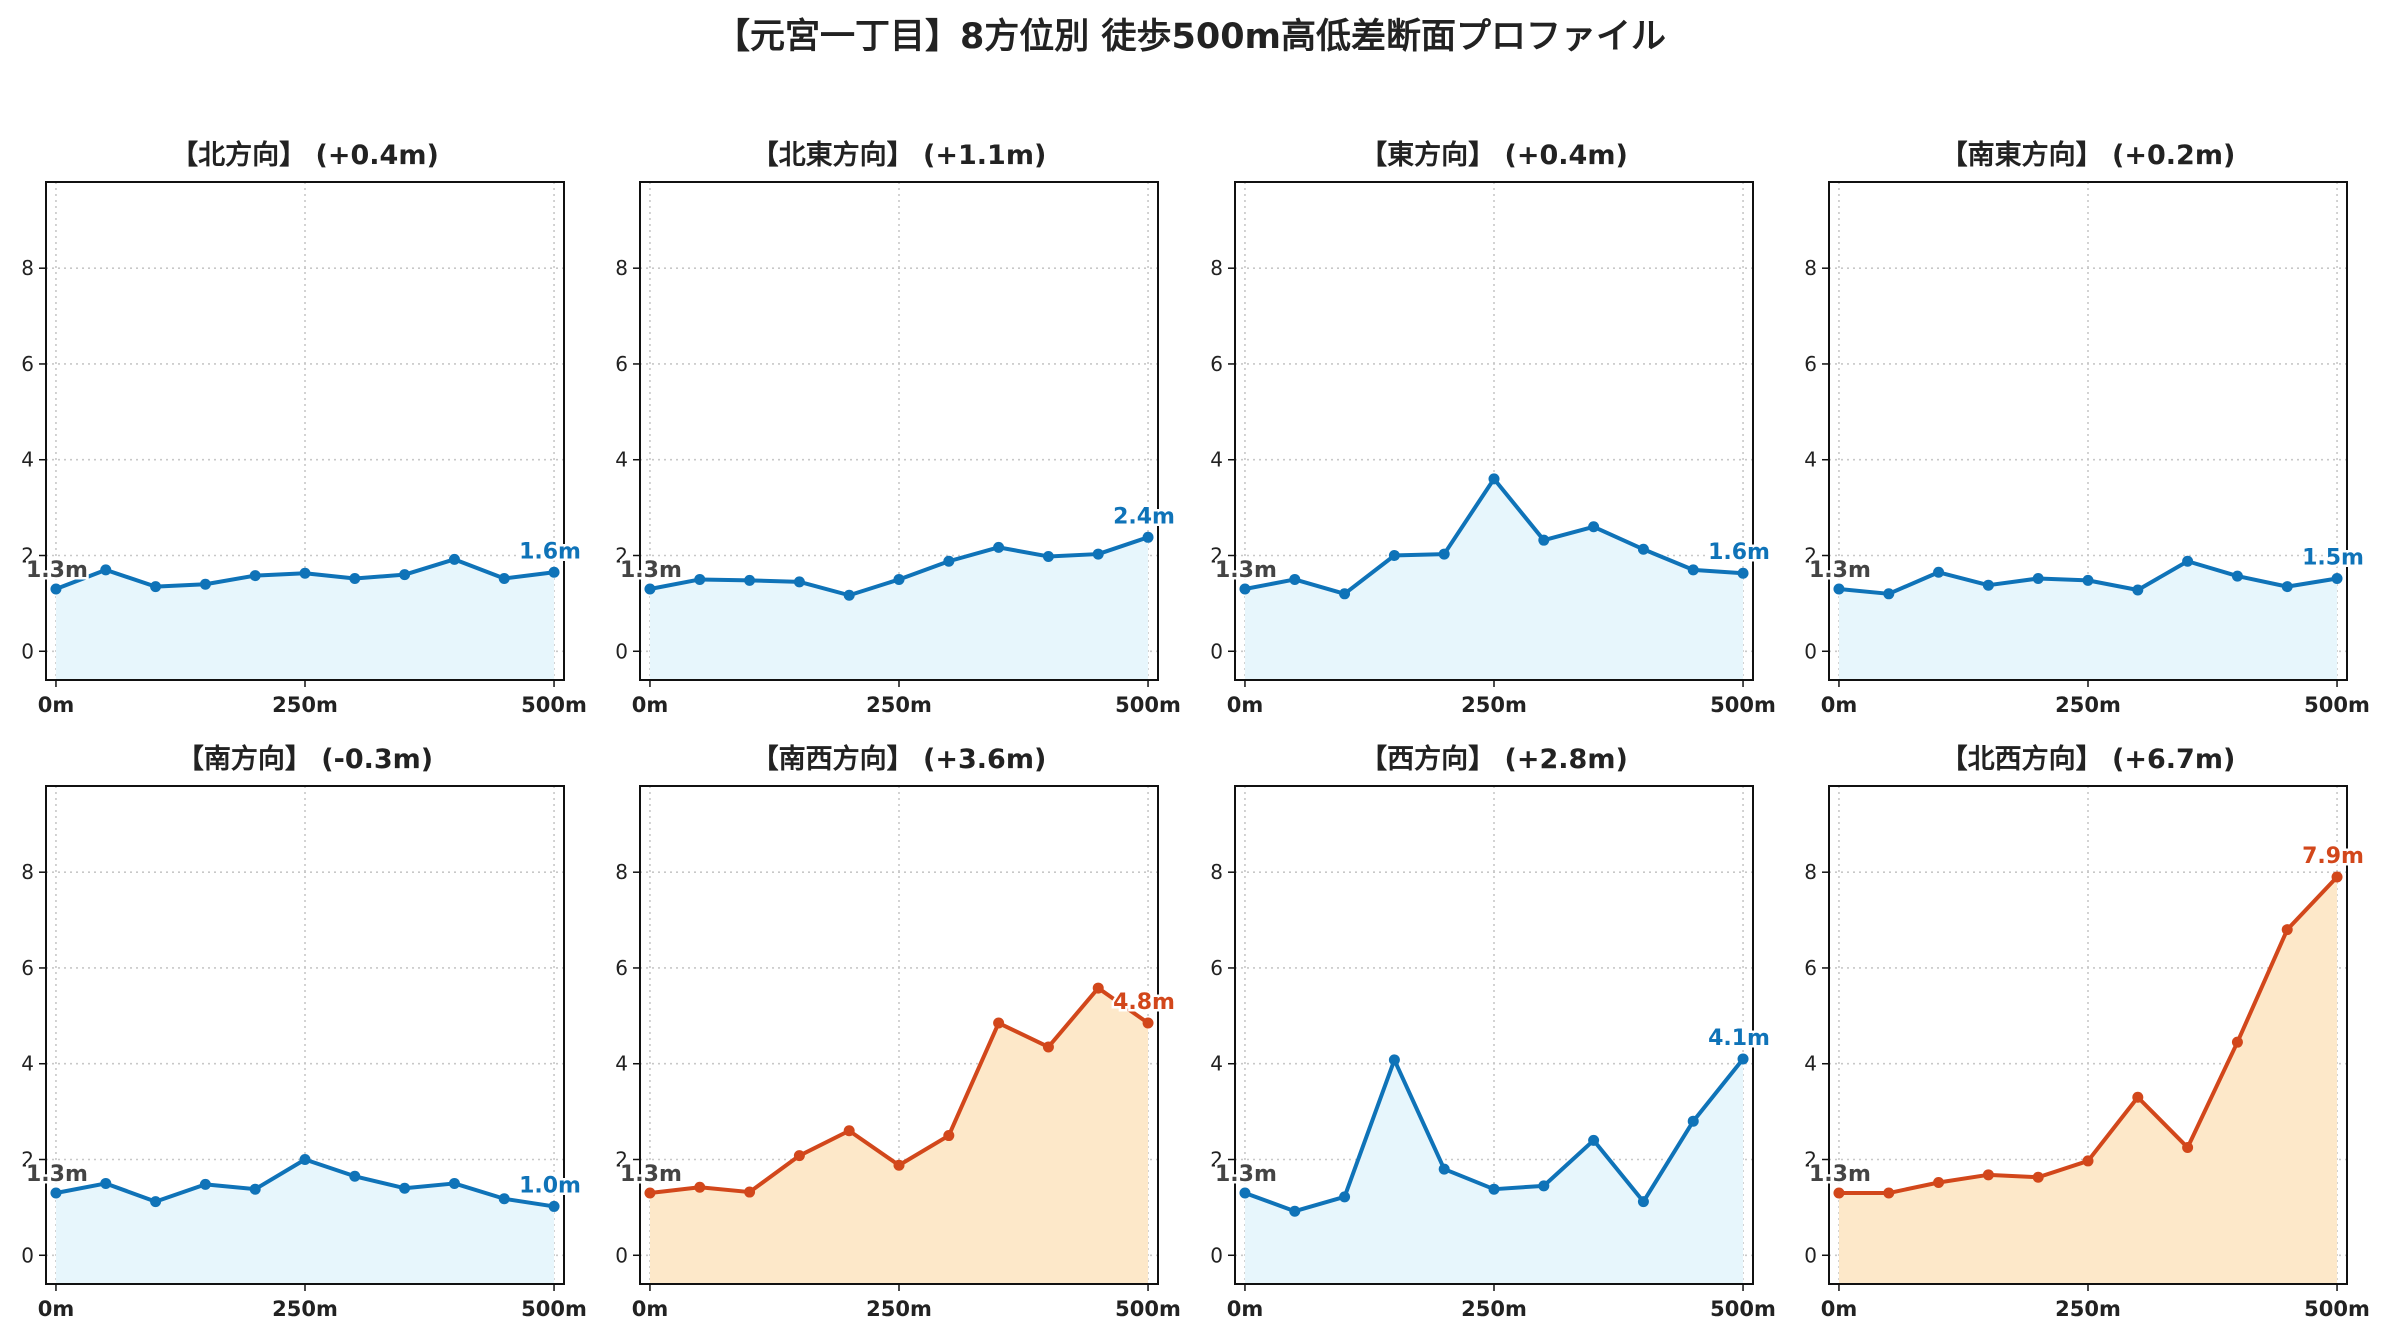  What do you see at coordinates (2088, 155) in the screenshot?
I see `chart-title: 【南東方向】 (+0.2m)` at bounding box center [2088, 155].